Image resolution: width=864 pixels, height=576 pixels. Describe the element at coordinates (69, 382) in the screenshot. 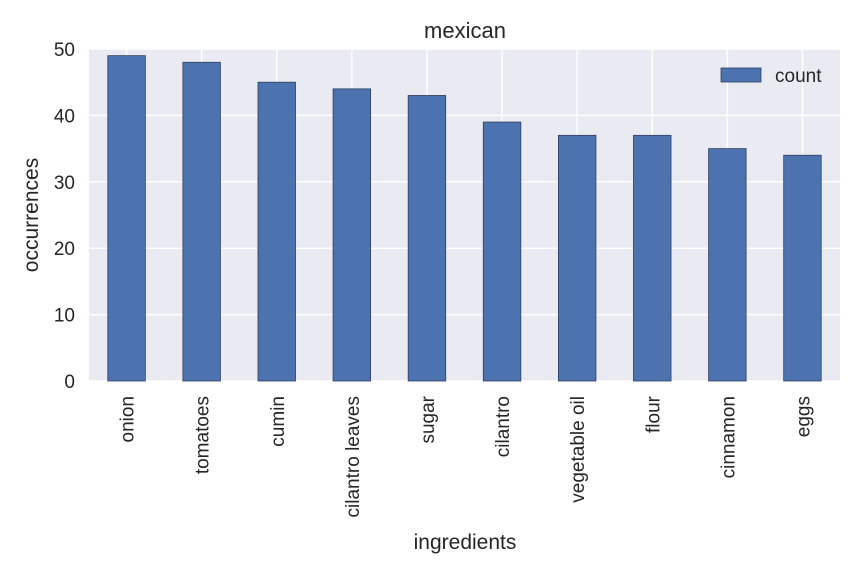

I see `y-tick-label: 0` at that location.